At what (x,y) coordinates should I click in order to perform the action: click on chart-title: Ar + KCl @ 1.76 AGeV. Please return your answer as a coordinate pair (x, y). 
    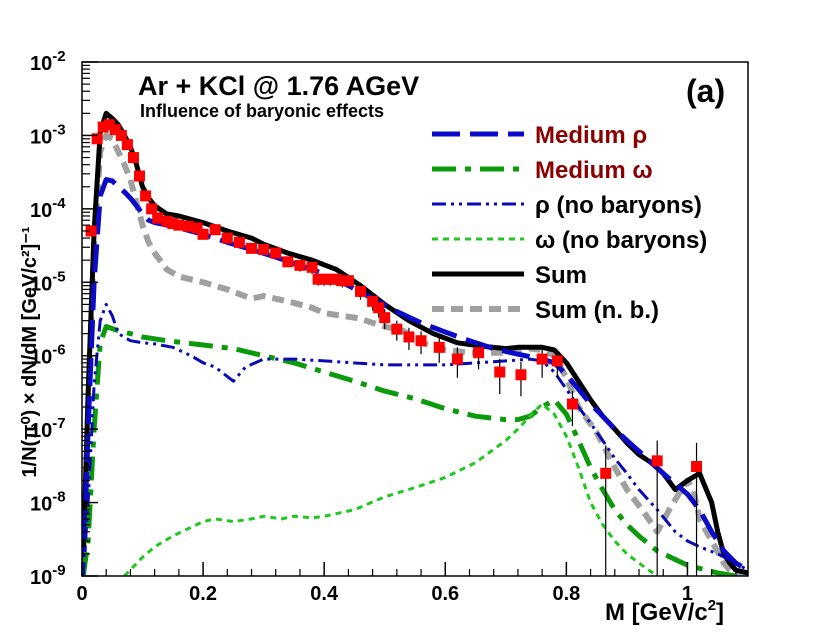
    Looking at the image, I should click on (278, 86).